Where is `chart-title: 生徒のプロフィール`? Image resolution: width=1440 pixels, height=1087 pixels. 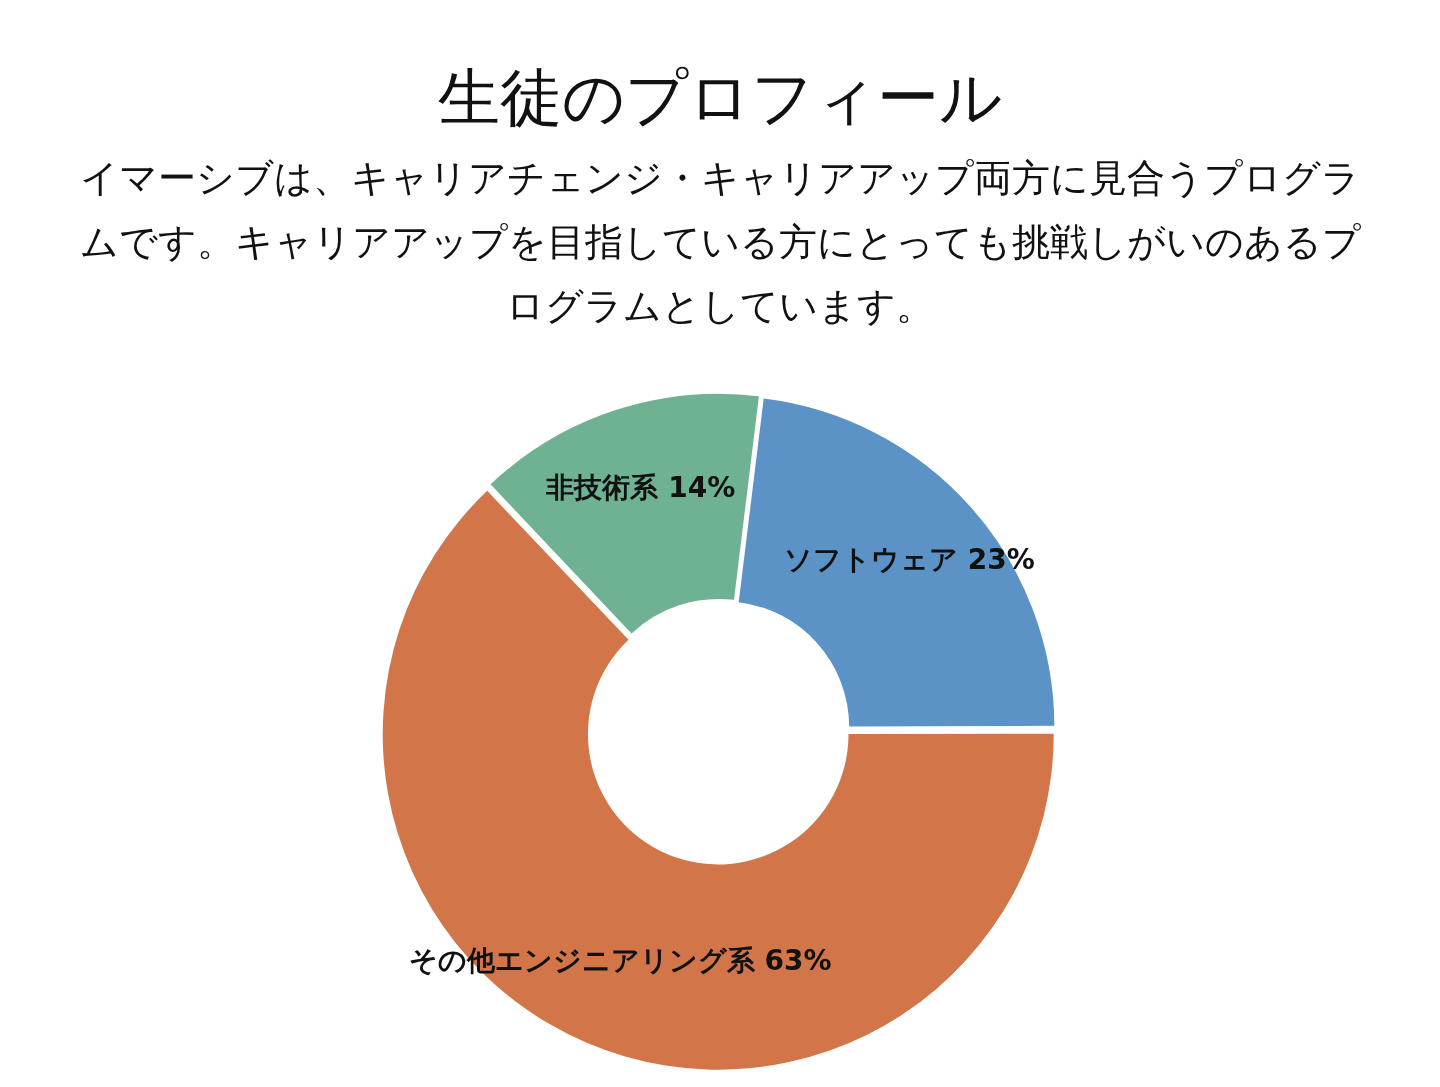 chart-title: 生徒のプロフィール is located at coordinates (720, 98).